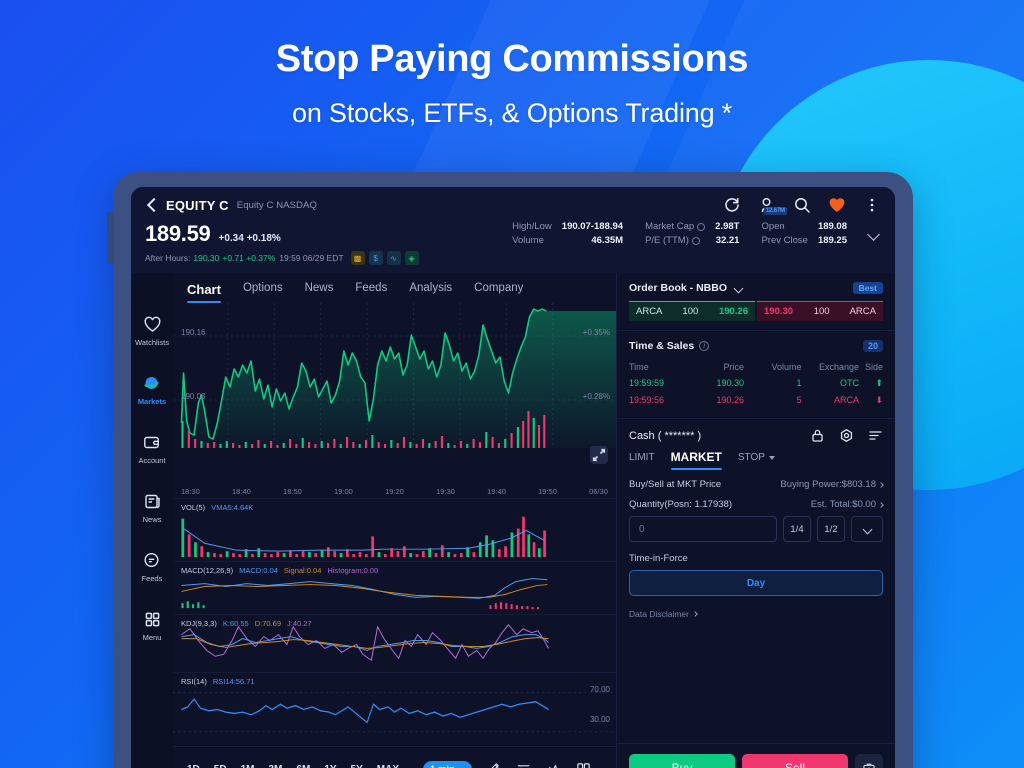  Describe the element at coordinates (682, 761) in the screenshot. I see `buy-button: Buy` at that location.